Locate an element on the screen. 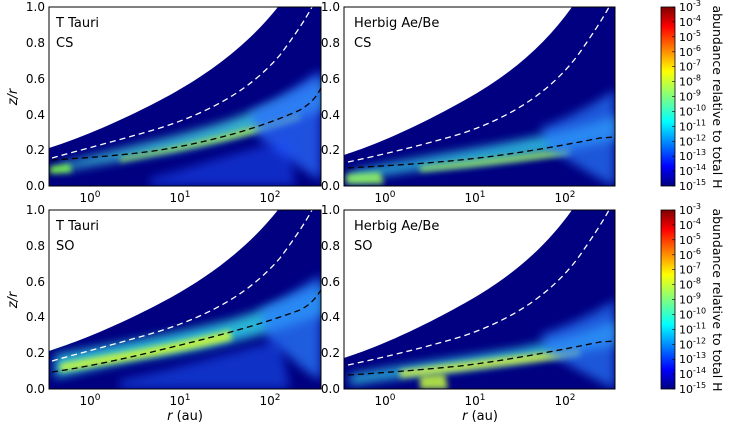 The image size is (731, 424). colorbar-bottom: abundance relative to total H is located at coordinates (692, 300).